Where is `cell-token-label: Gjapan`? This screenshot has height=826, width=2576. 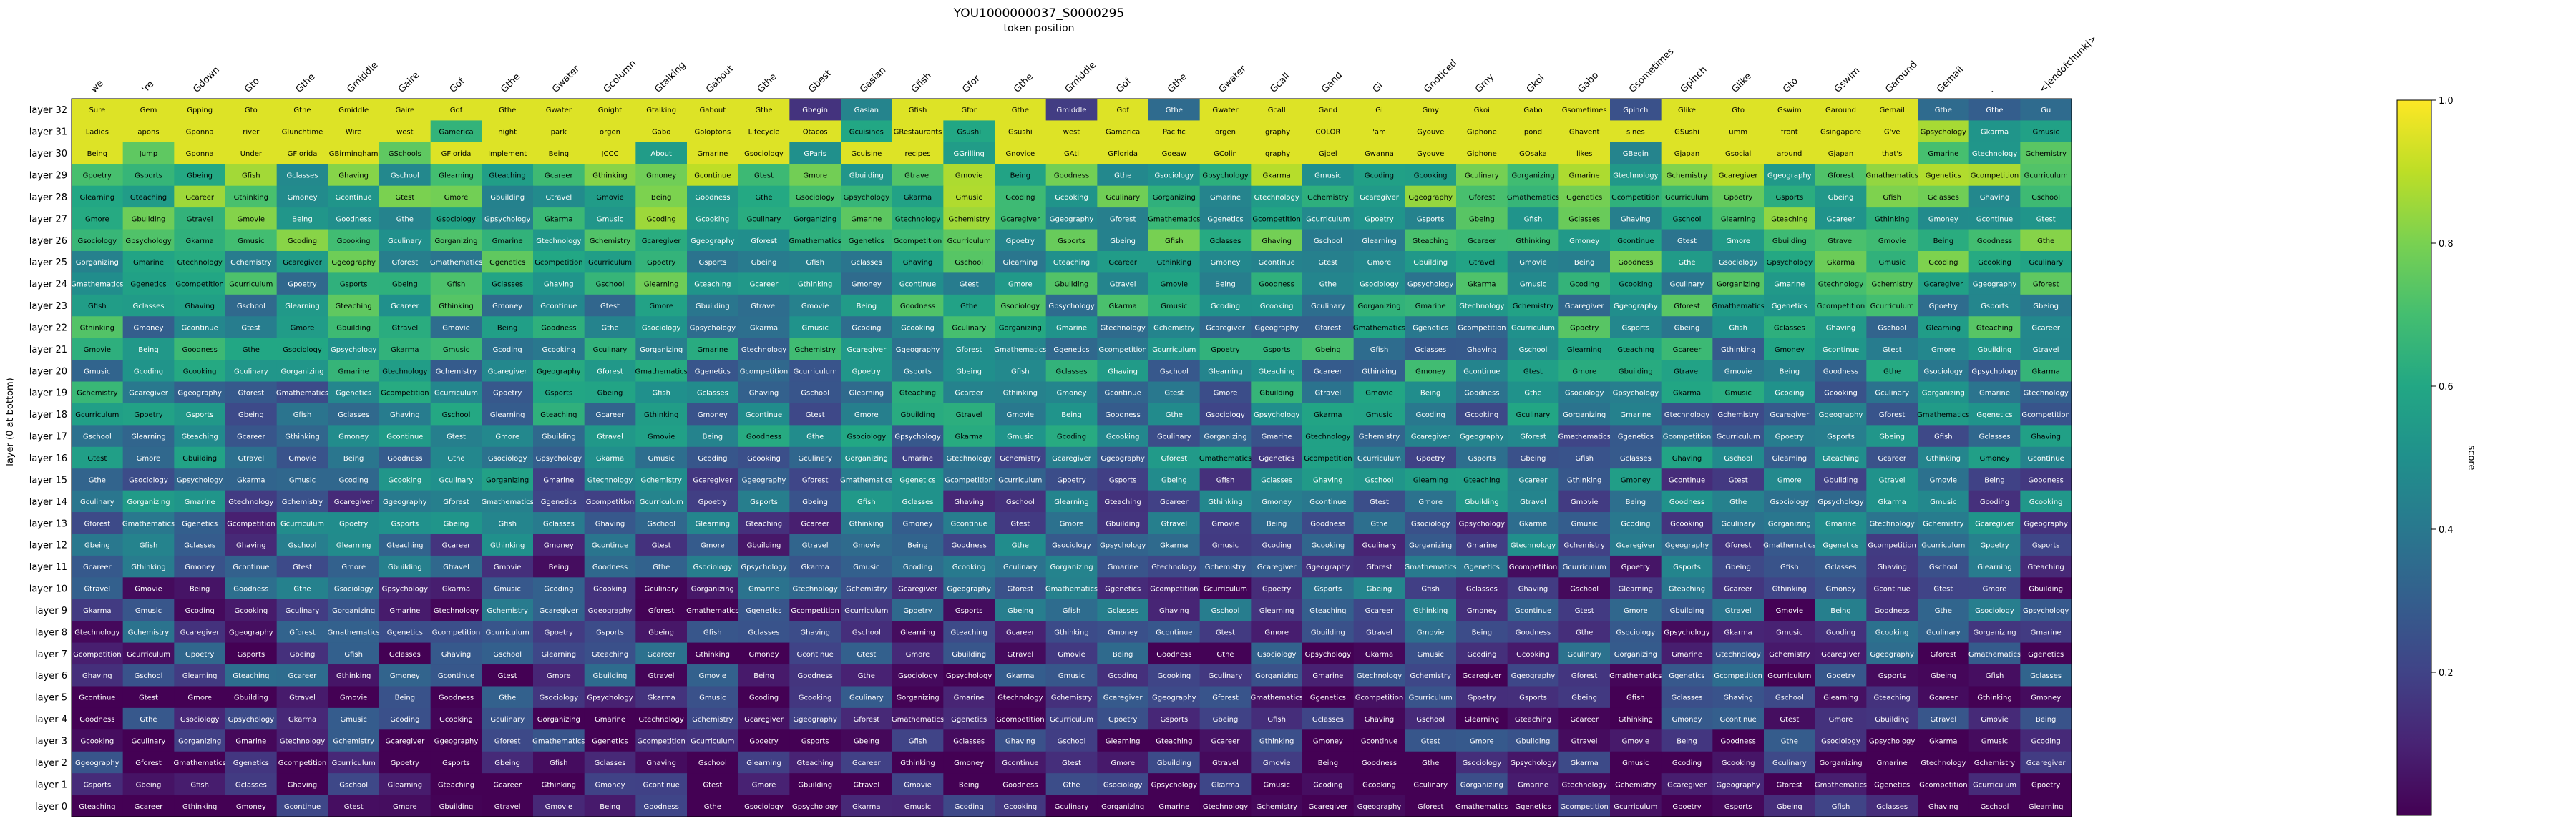
cell-token-label: Gjapan is located at coordinates (1686, 154).